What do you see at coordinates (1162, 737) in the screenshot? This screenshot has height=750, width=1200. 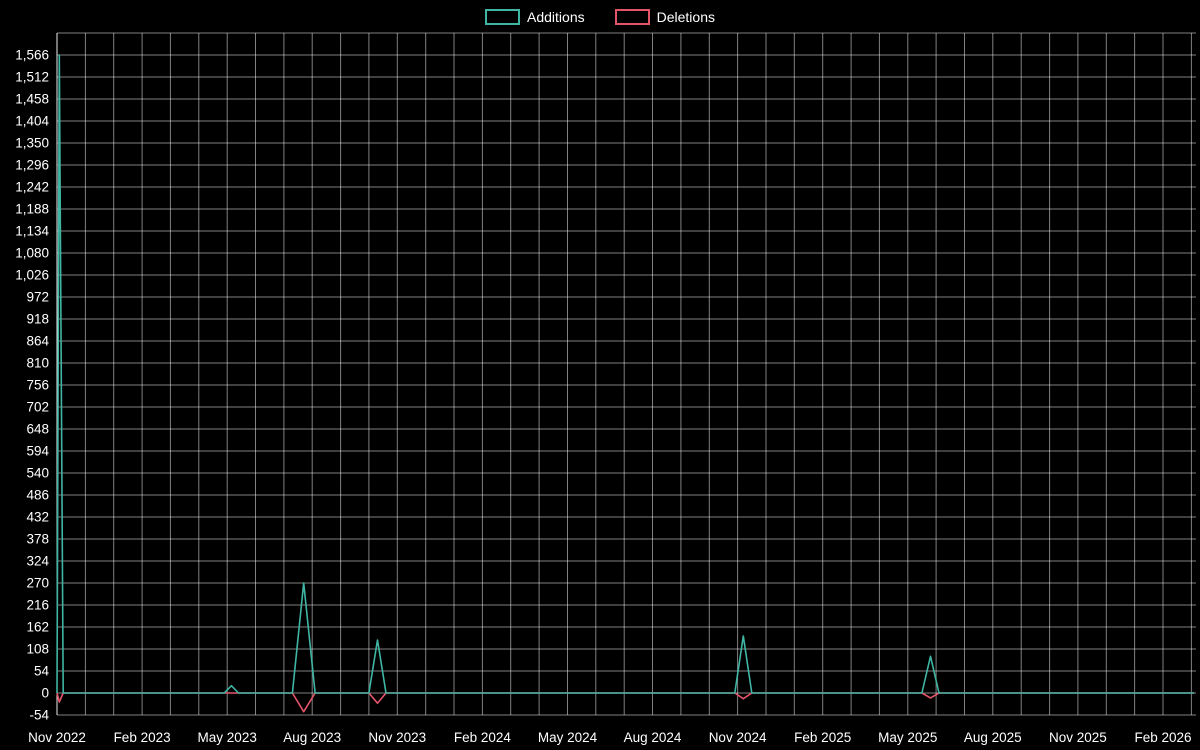 I see `x-tick-label: Feb 2026` at bounding box center [1162, 737].